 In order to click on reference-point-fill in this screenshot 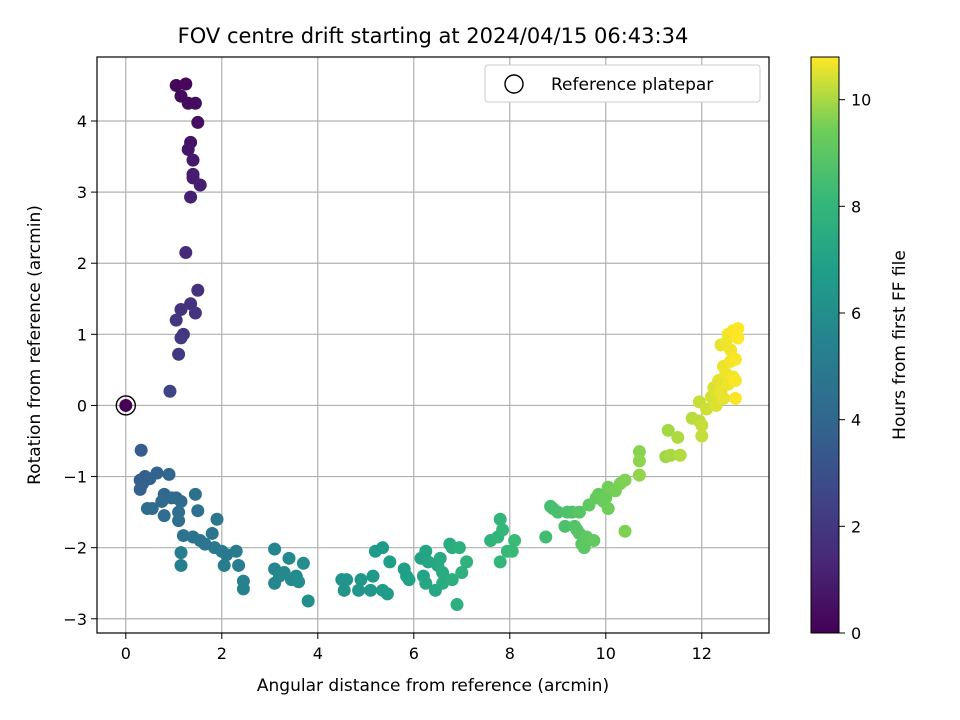, I will do `click(126, 405)`.